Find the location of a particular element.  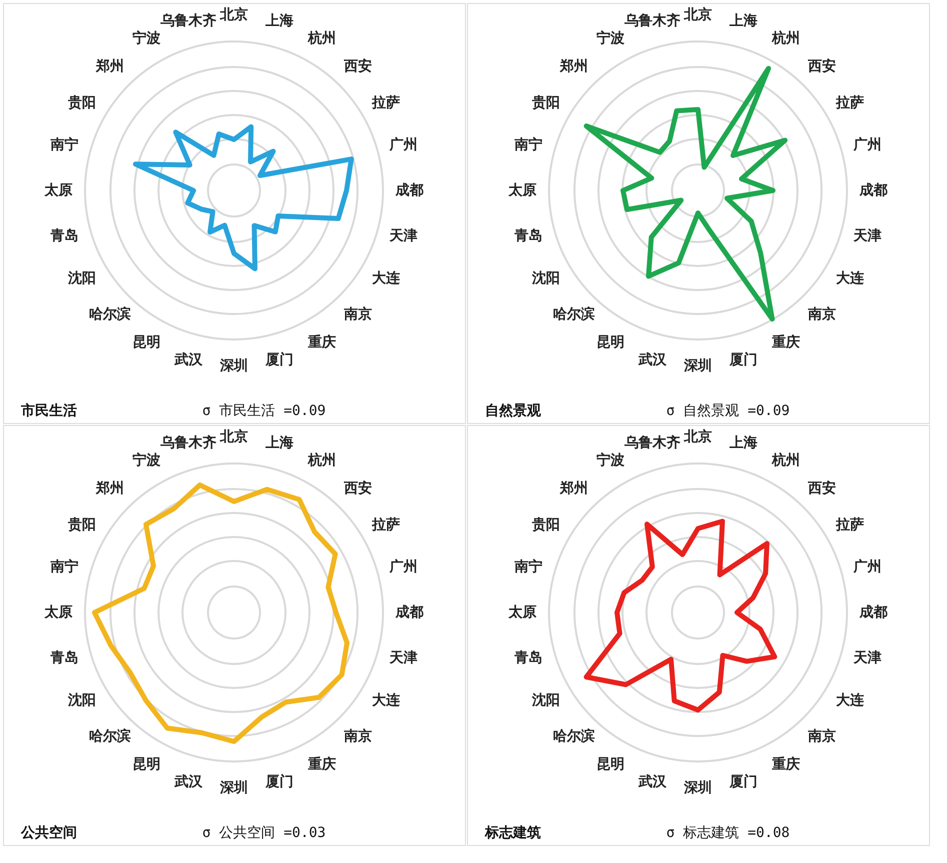

text: 标志建筑 is located at coordinates (512, 833).